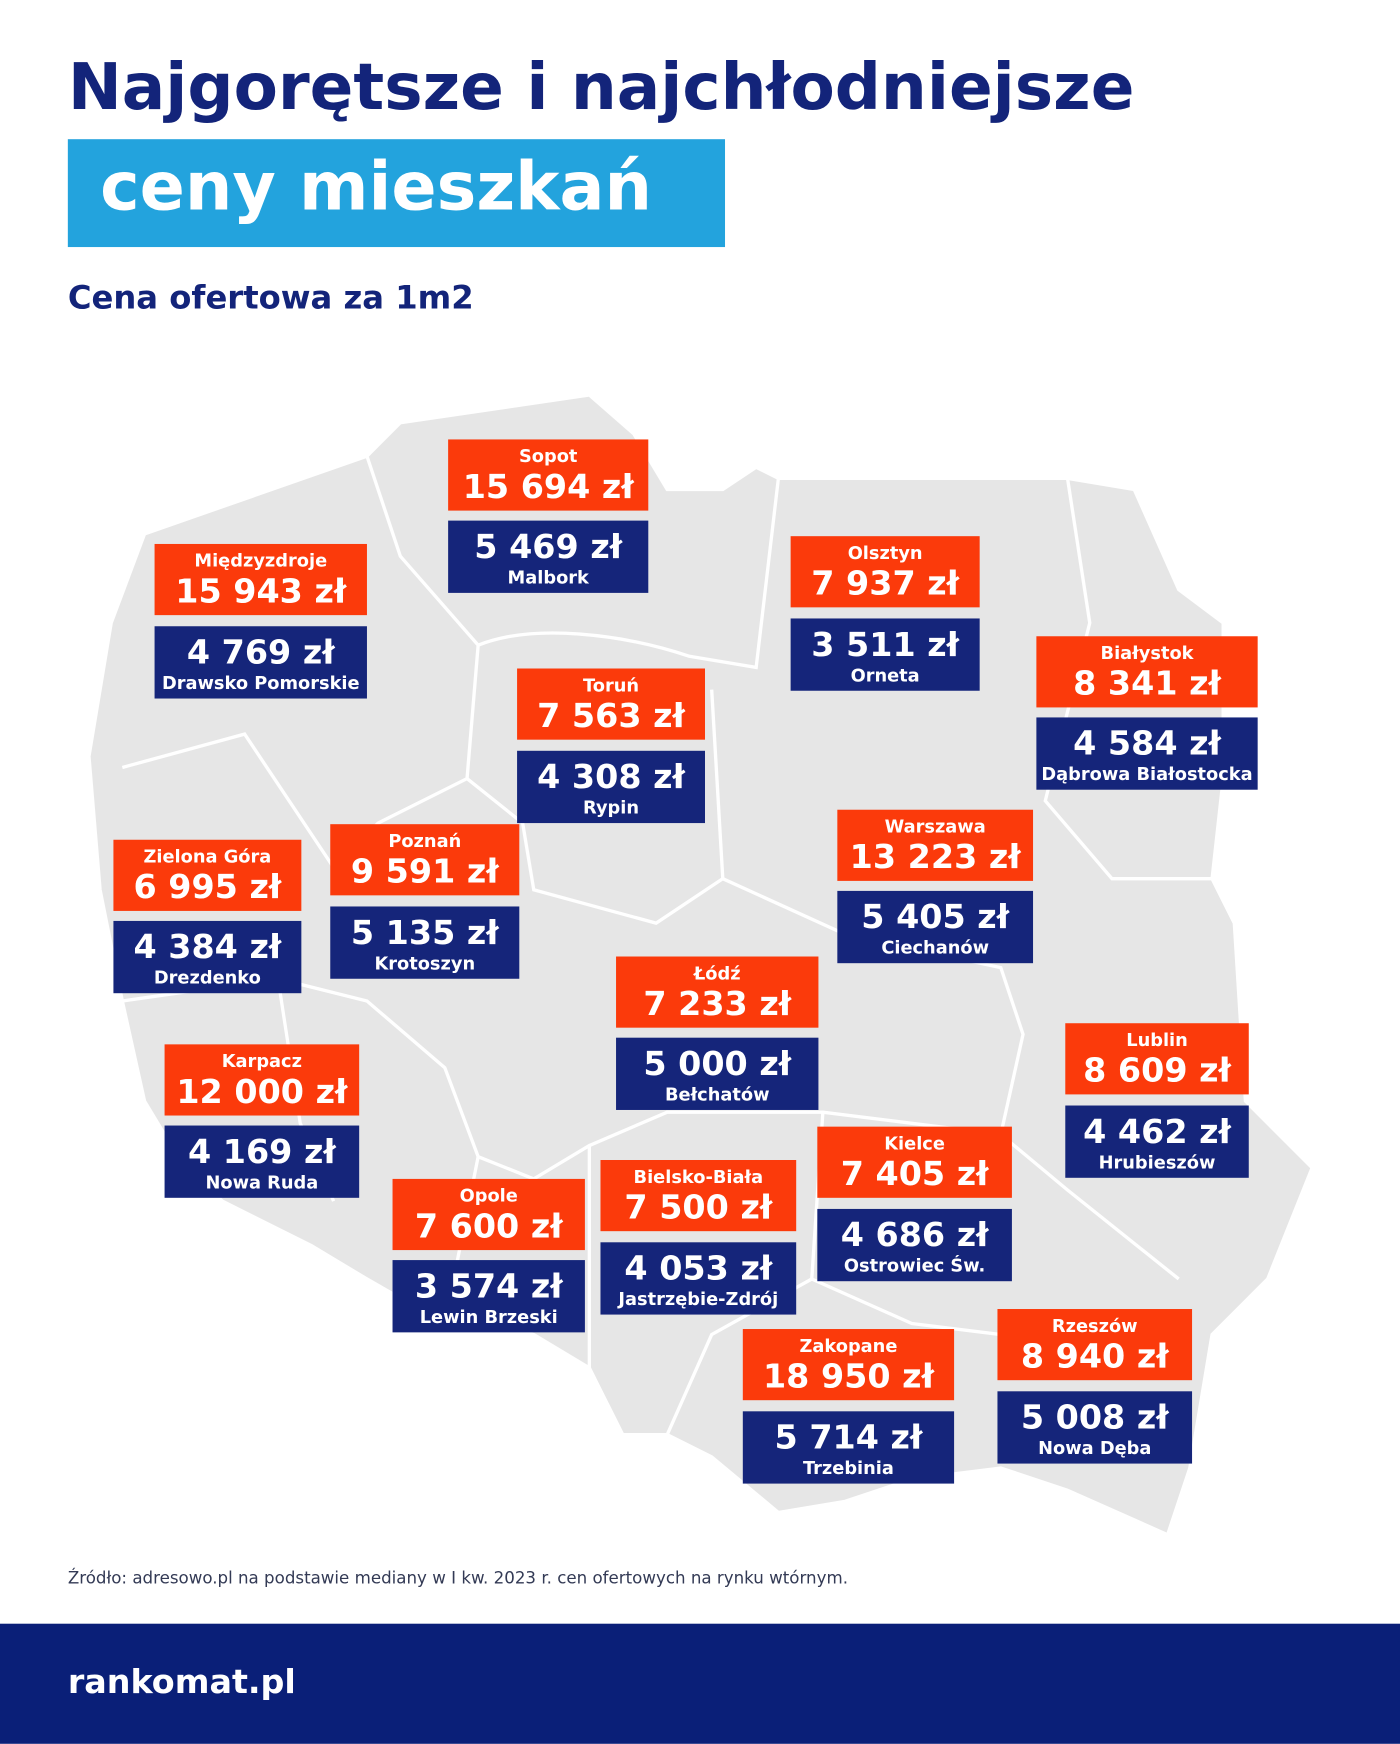  What do you see at coordinates (936, 856) in the screenshot?
I see `hot-price: 13 223 zł` at bounding box center [936, 856].